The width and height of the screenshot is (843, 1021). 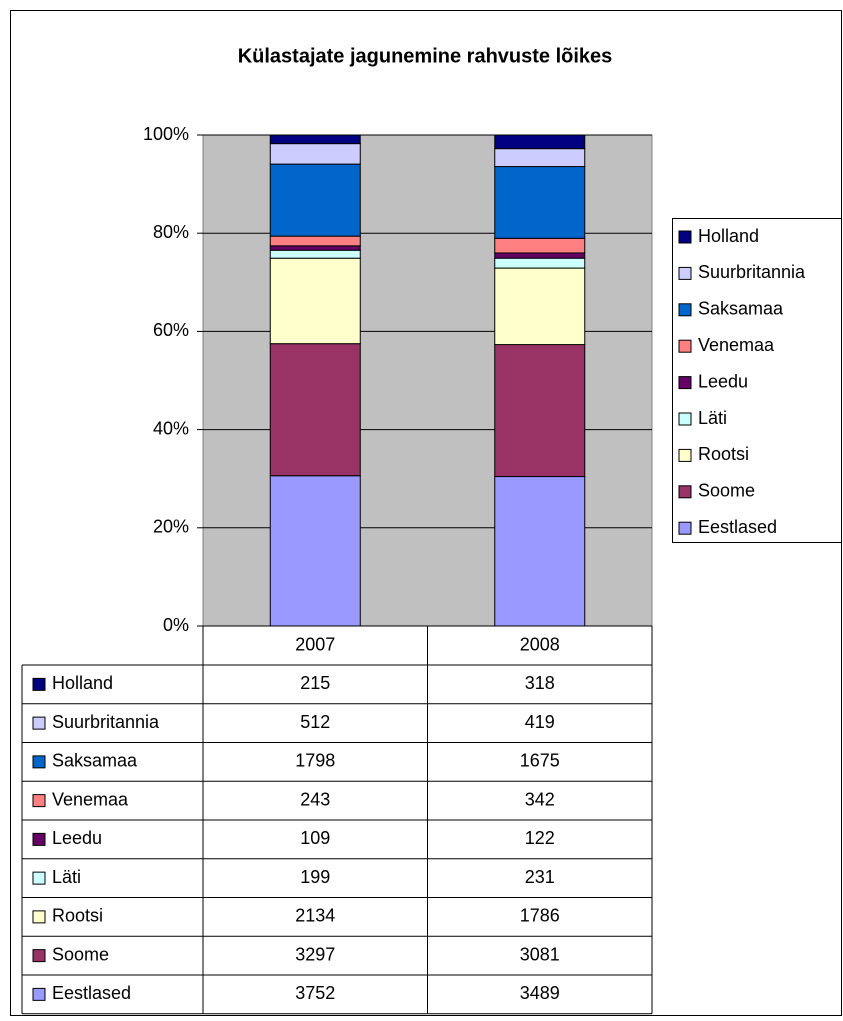 What do you see at coordinates (741, 309) in the screenshot?
I see `legend-label: Saksamaa` at bounding box center [741, 309].